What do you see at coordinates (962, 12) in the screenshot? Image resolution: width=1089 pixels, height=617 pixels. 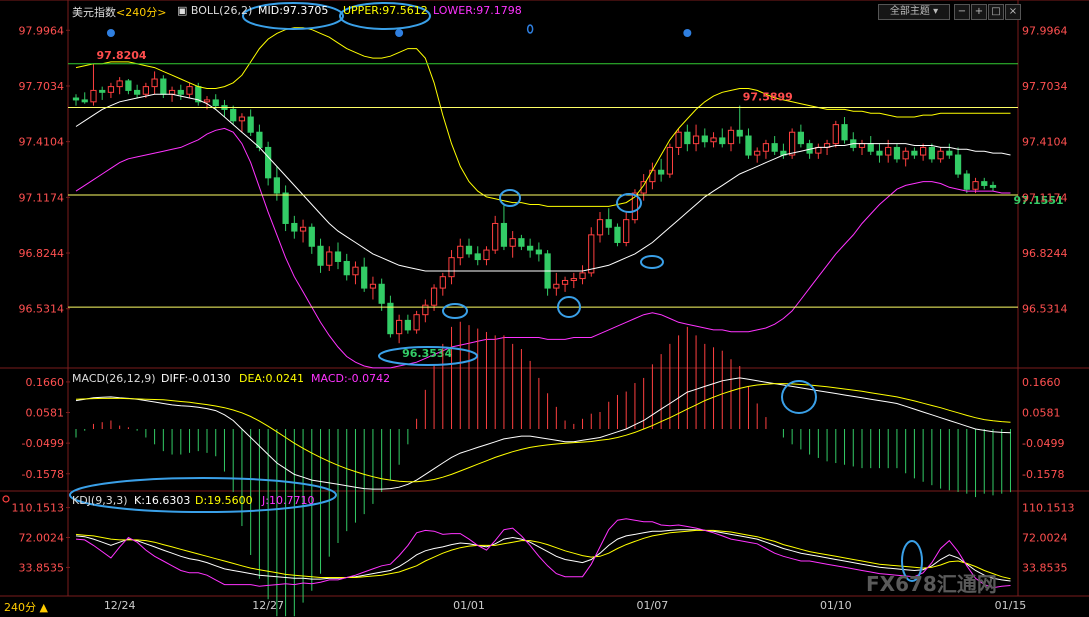 I see `zoom-out-button: −` at bounding box center [962, 12].